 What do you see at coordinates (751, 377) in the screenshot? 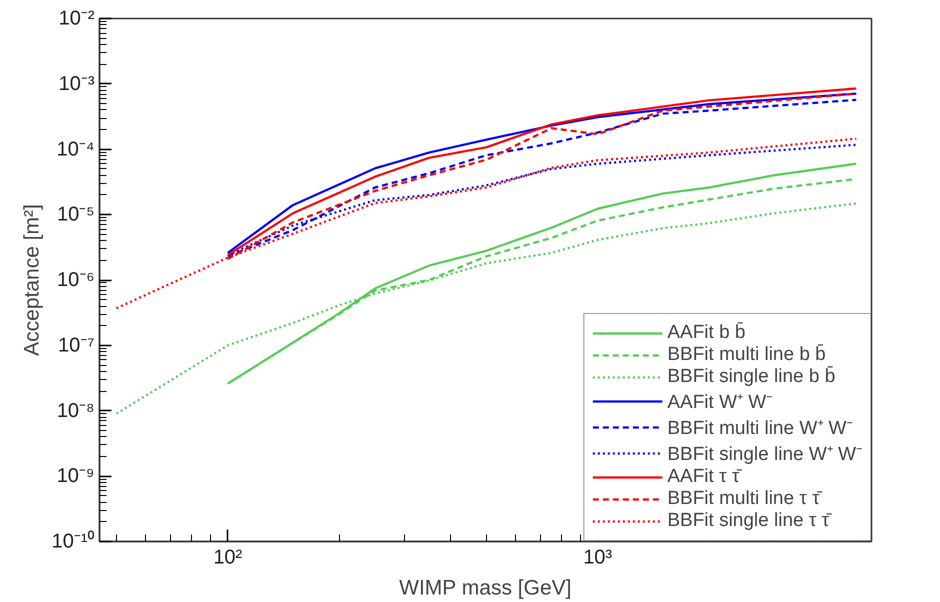
I see `legend-label: BBFit single line b b̄` at bounding box center [751, 377].